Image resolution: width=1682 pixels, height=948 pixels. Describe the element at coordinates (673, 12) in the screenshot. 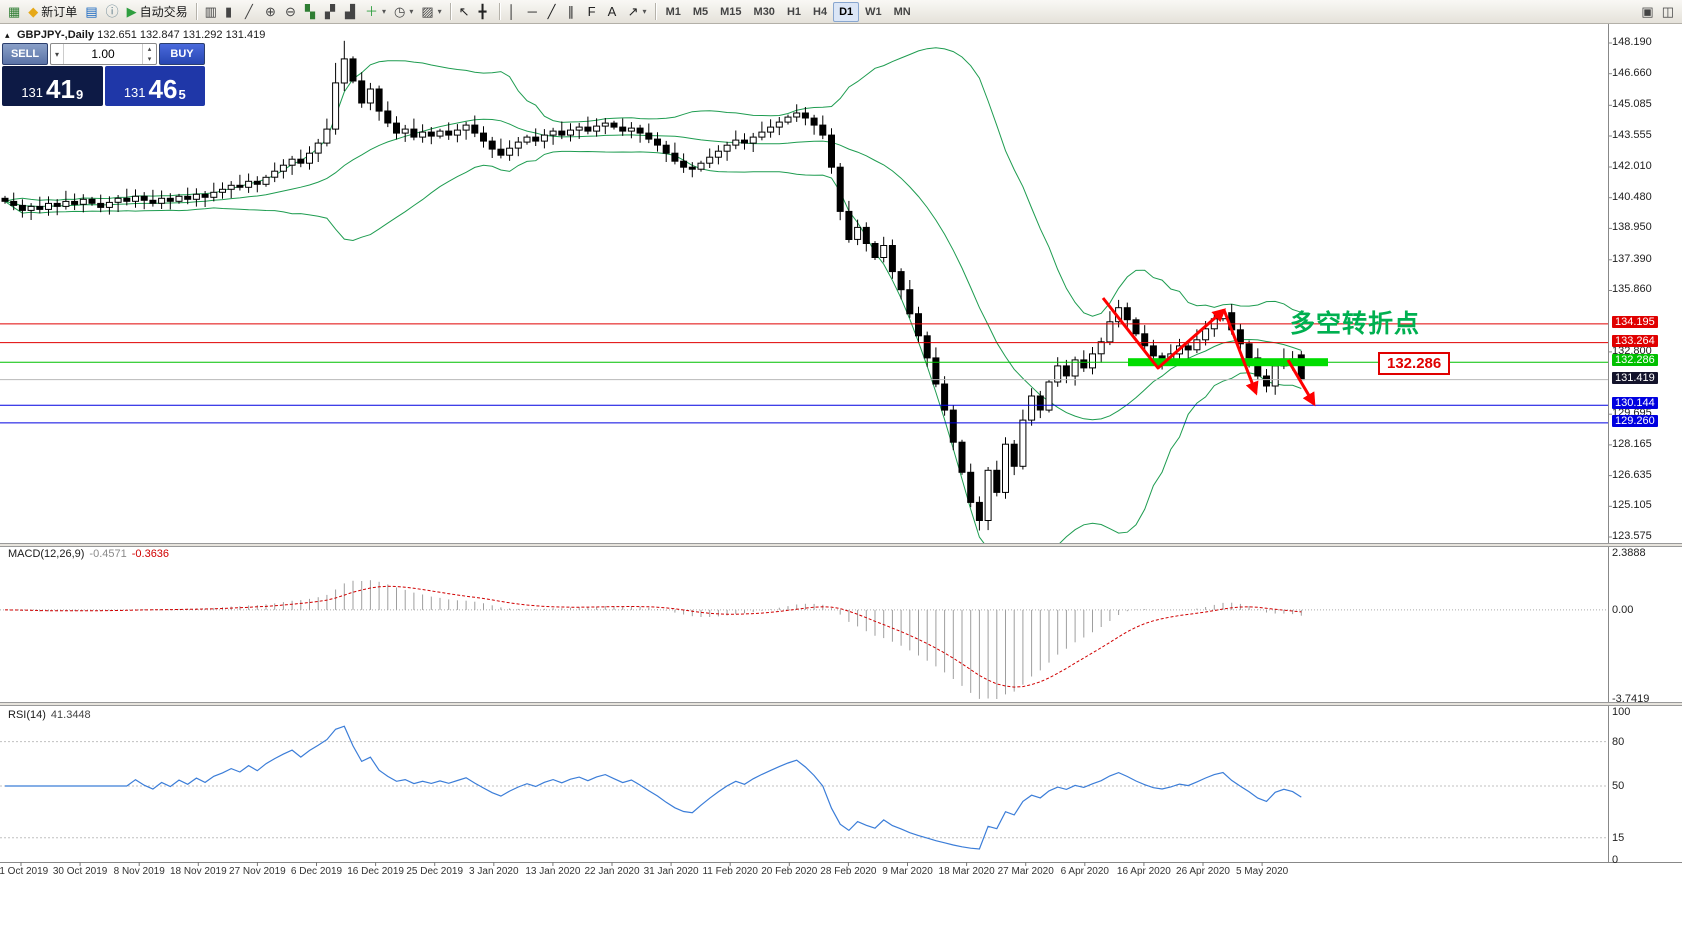

I see `timeframe-m1-button: M1` at that location.